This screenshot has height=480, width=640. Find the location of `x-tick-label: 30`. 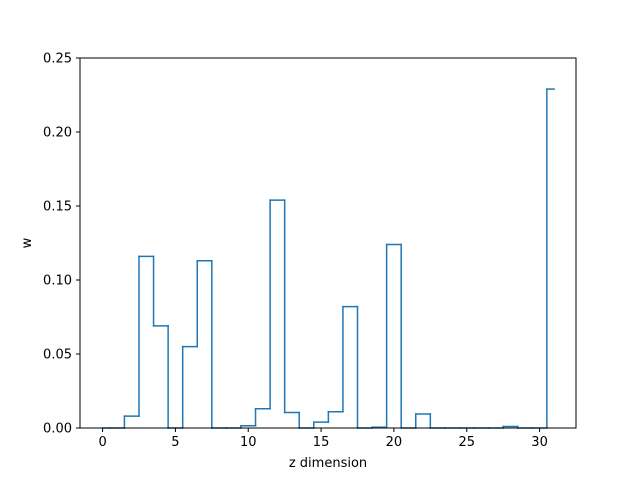

x-tick-label: 30 is located at coordinates (539, 442).